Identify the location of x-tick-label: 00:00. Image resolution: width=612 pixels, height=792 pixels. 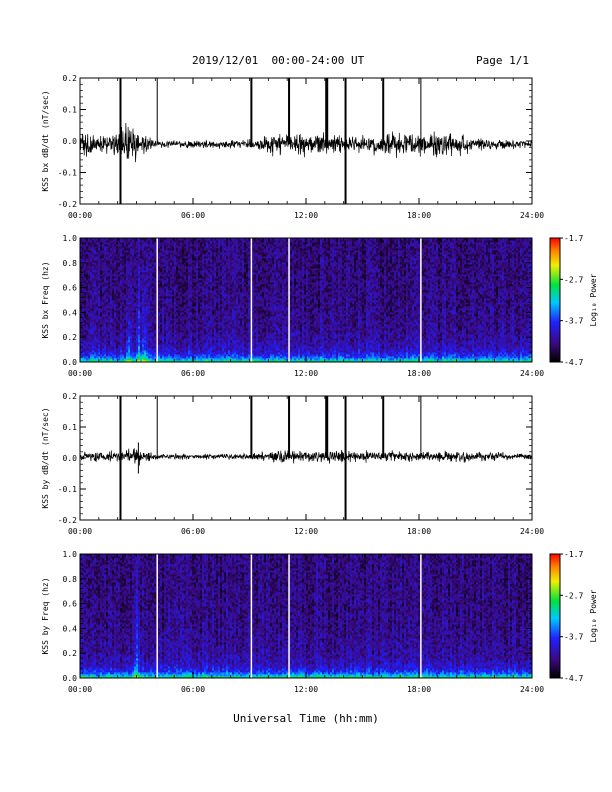
(80, 215).